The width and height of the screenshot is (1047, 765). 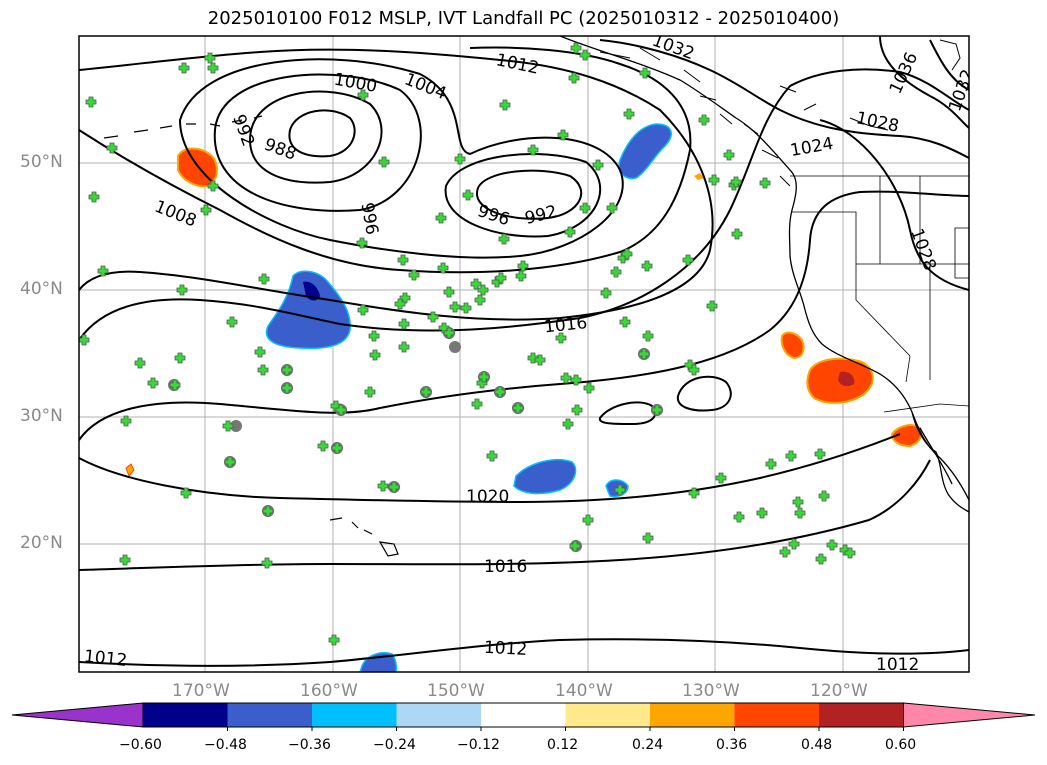 I want to click on lat-label: 30°N, so click(x=41, y=416).